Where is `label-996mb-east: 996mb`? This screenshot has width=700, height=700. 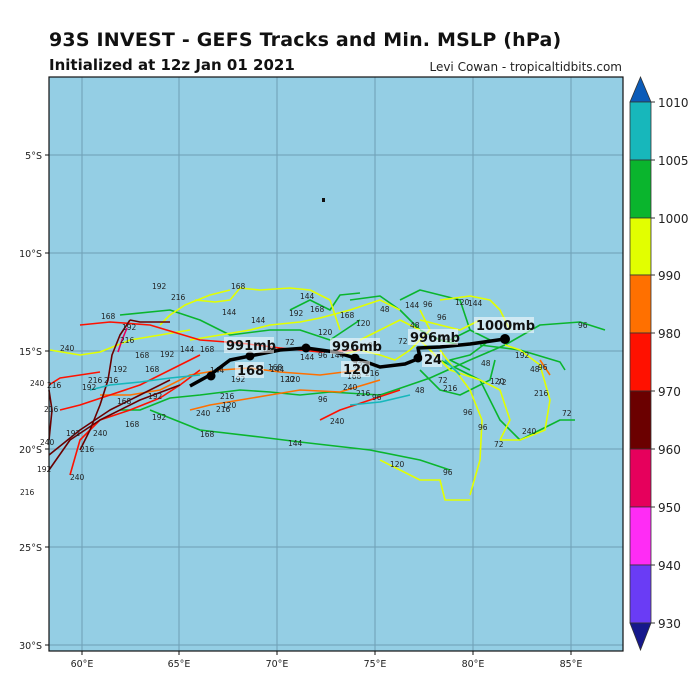
label-996mb-east: 996mb is located at coordinates (435, 338).